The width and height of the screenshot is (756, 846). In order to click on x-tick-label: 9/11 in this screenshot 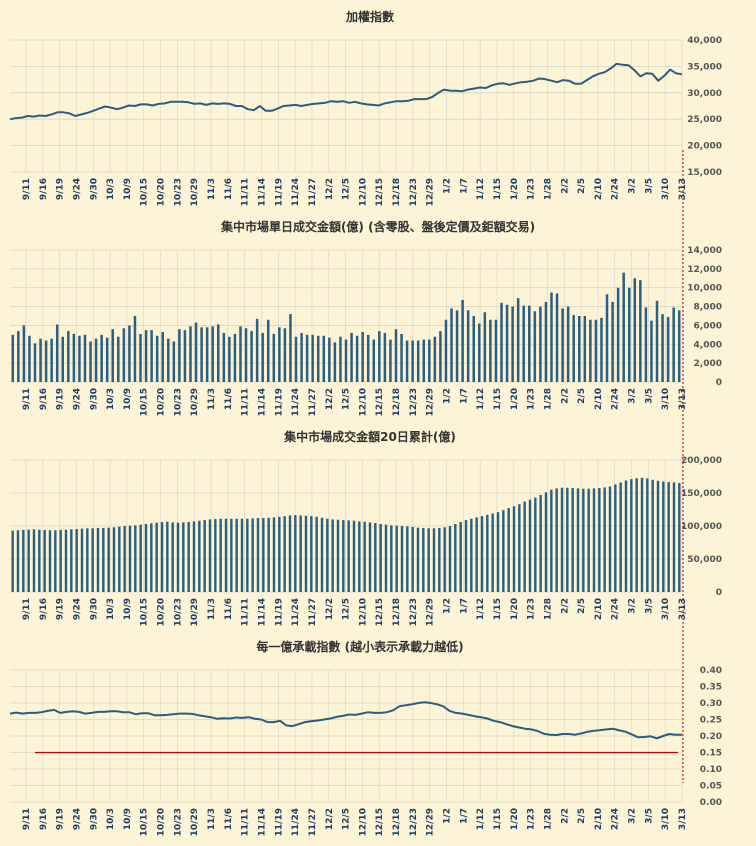, I will do `click(27, 399)`.